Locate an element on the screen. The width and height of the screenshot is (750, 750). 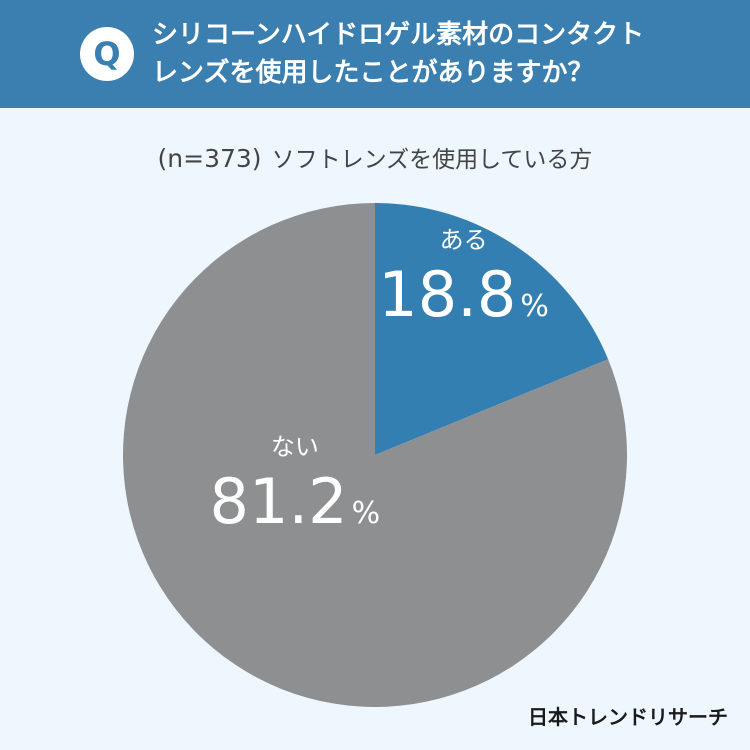
brand-logo: 日本トレンドリサーチ is located at coordinates (628, 717).